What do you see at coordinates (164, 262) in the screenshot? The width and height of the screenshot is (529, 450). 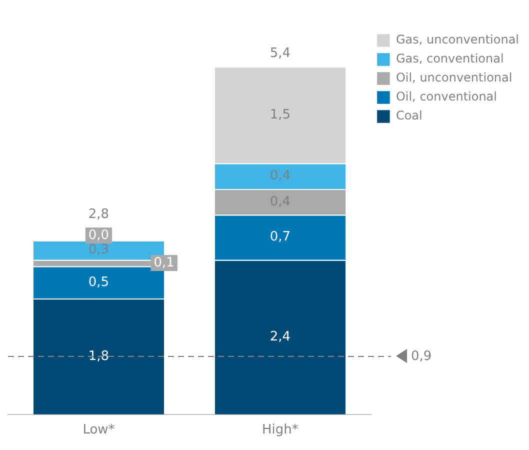 I see `data-label: 0,1` at bounding box center [164, 262].